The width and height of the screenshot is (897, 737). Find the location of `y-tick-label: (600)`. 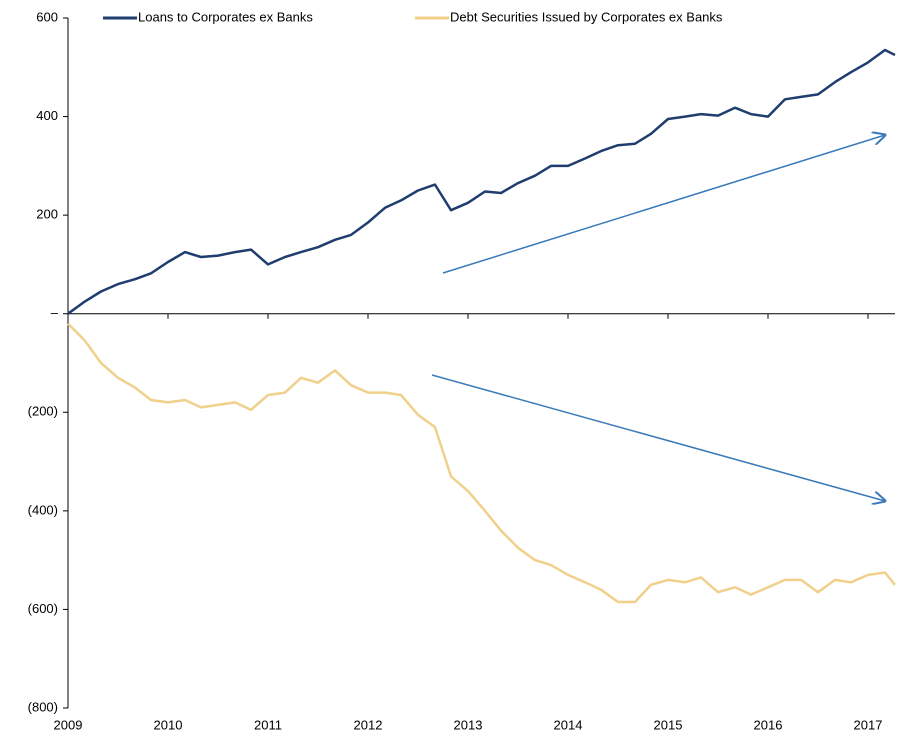

y-tick-label: (600) is located at coordinates (43, 608).